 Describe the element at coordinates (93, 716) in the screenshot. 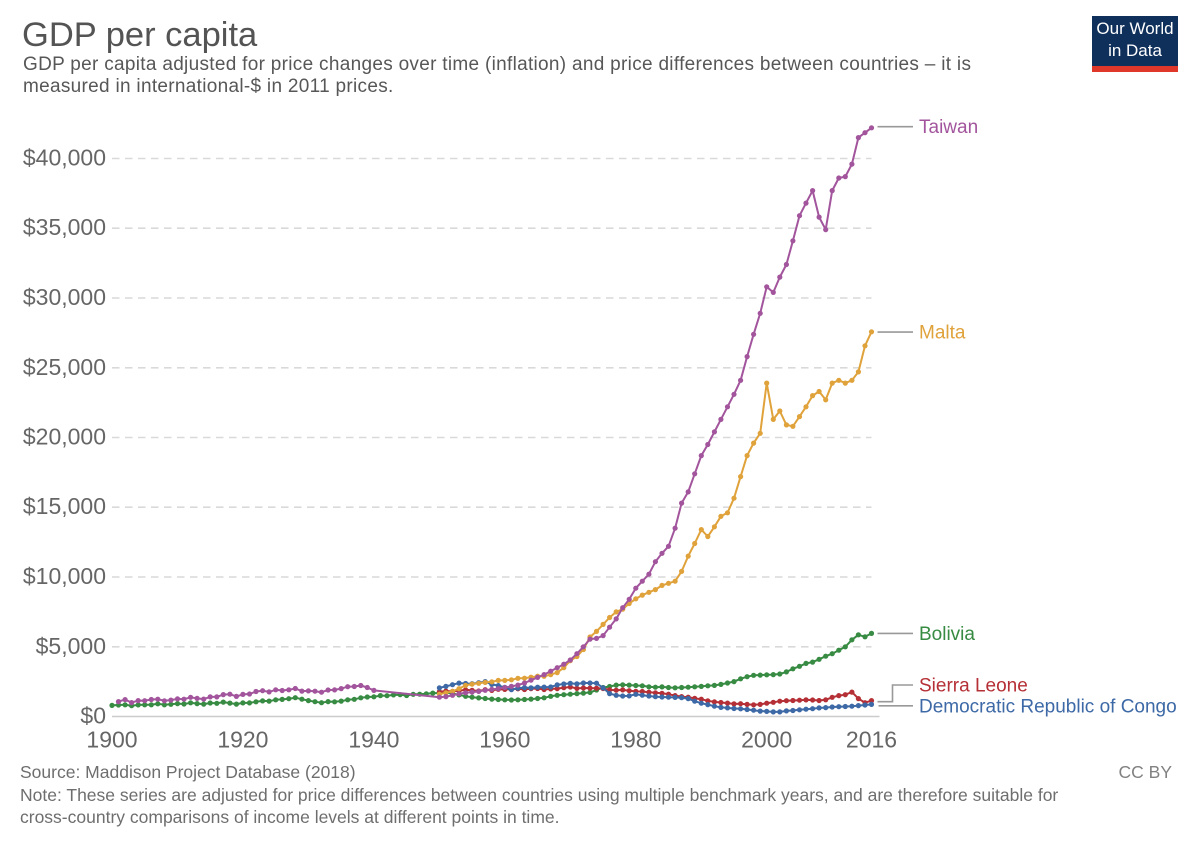

I see `svg-text: $0` at that location.